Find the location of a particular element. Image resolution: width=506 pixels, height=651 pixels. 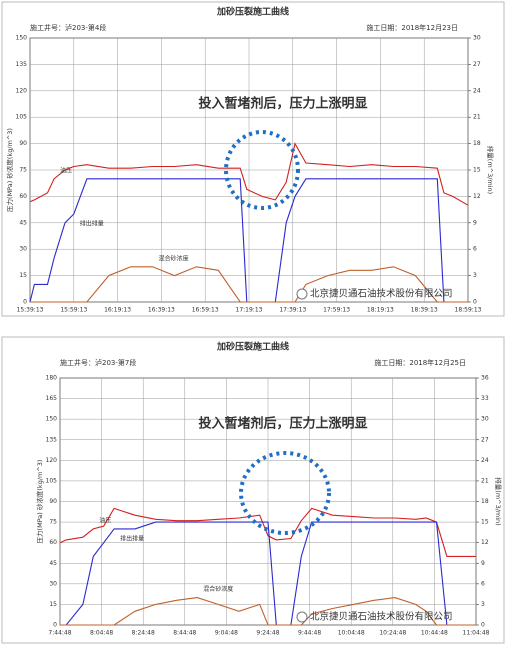

x-tick-label: 18:19:13 is located at coordinates (380, 310).